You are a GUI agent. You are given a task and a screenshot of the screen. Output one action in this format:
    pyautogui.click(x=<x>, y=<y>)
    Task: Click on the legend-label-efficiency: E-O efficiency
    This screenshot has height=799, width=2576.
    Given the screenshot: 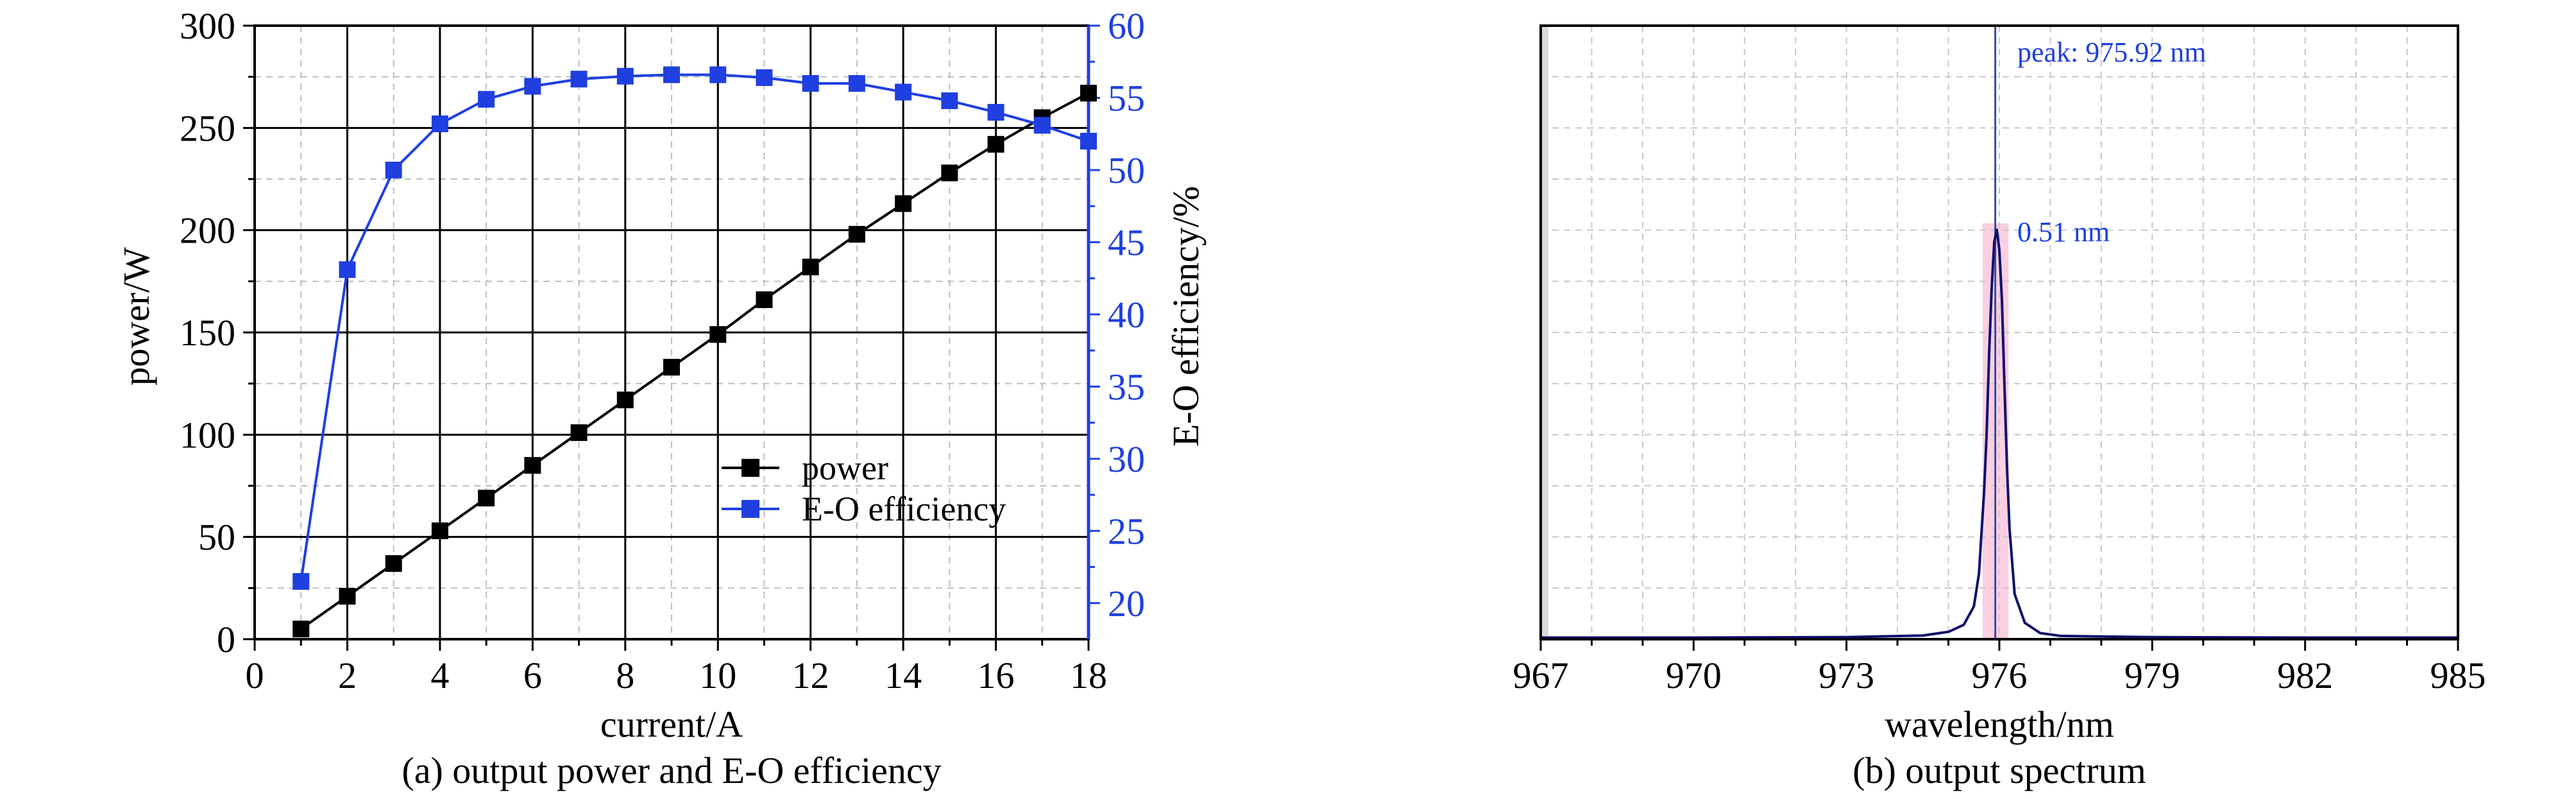 What is the action you would take?
    pyautogui.click(x=904, y=509)
    